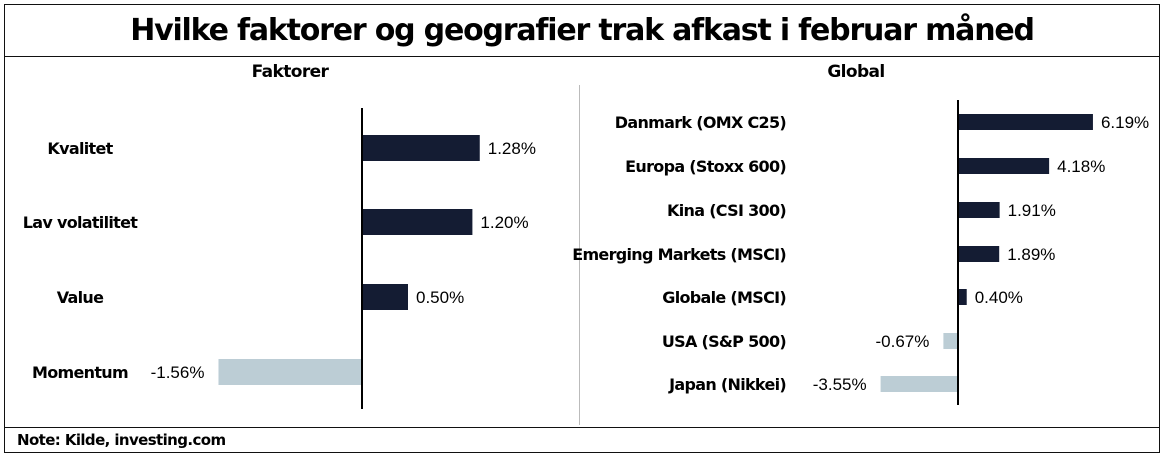 This screenshot has height=459, width=1167. What do you see at coordinates (80, 148) in the screenshot?
I see `factor-category-label: Kvalitet` at bounding box center [80, 148].